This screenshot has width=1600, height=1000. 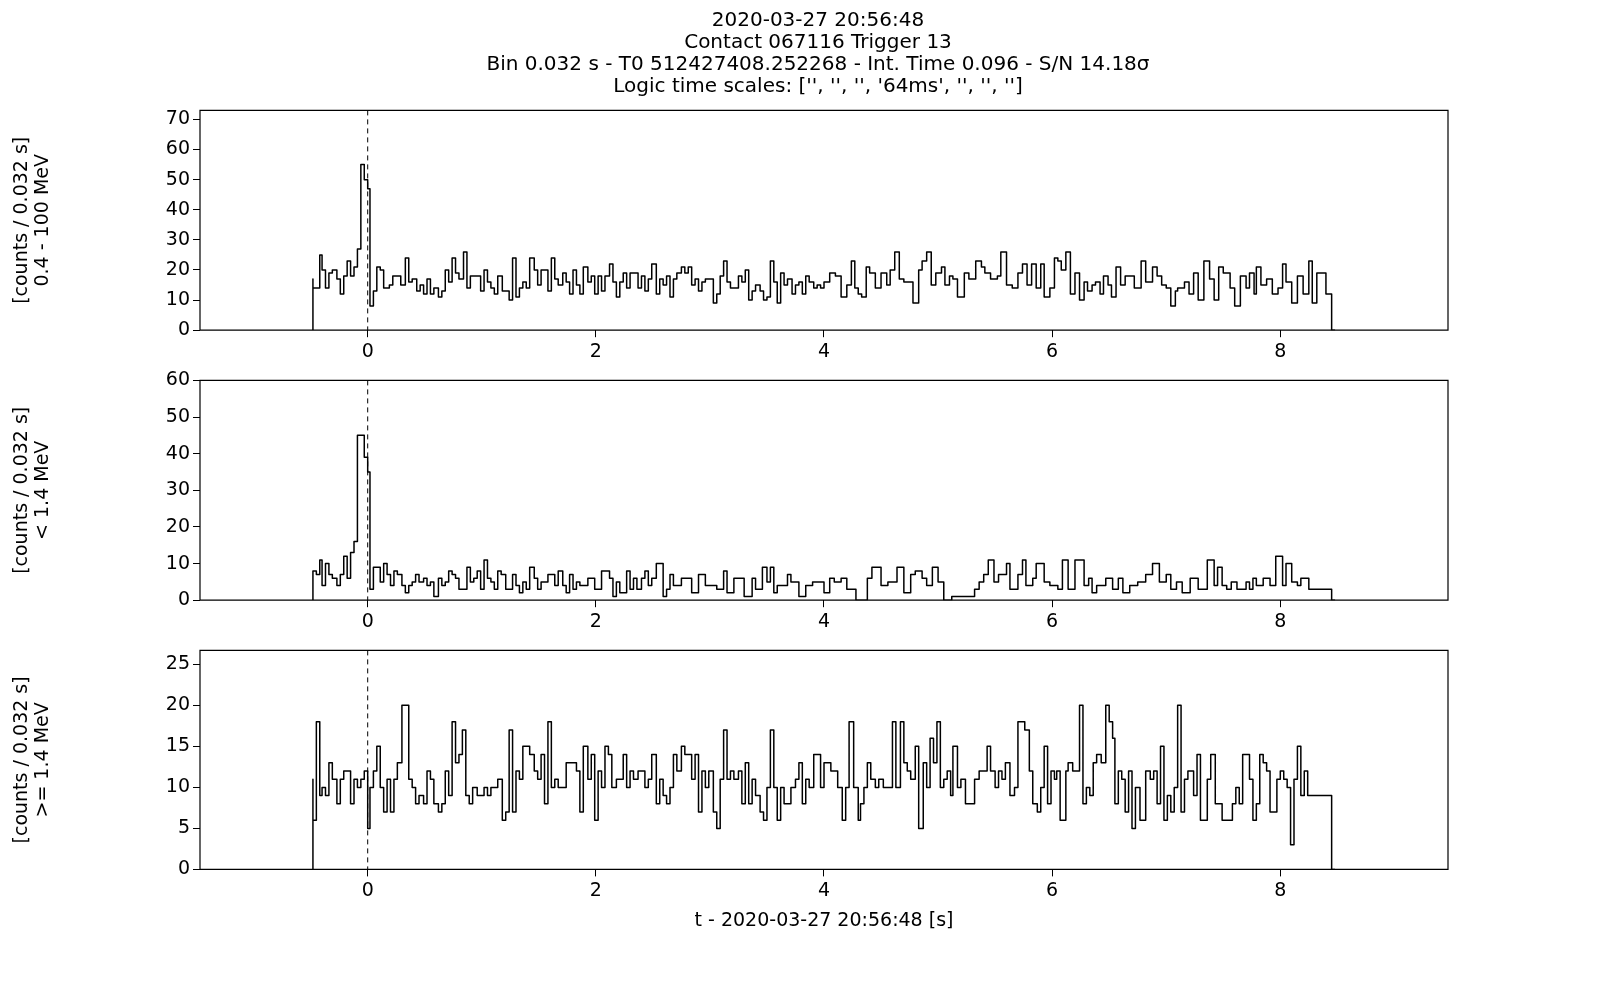 I want to click on y-tick-label: 70, so click(x=177, y=117).